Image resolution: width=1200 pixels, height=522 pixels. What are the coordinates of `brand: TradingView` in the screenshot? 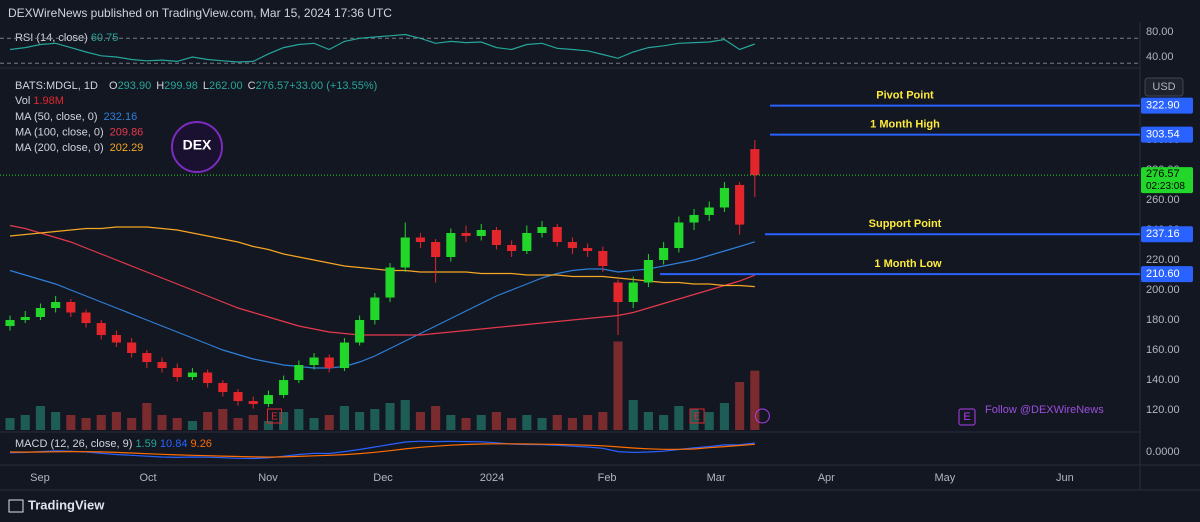 It's located at (66, 504).